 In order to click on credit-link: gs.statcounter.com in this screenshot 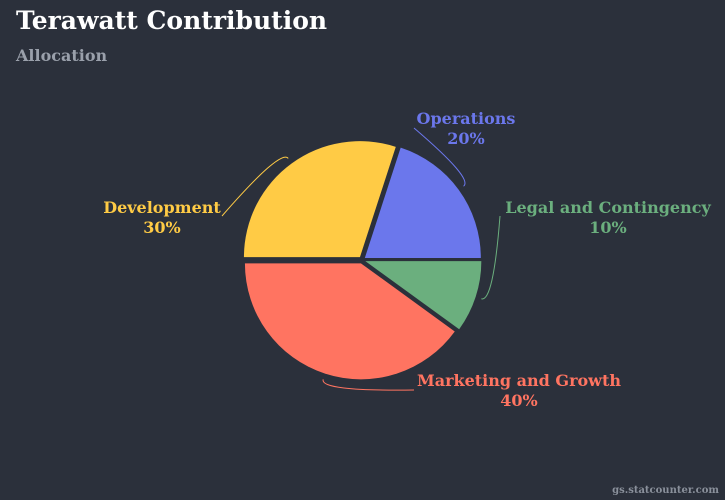, I will do `click(665, 490)`.